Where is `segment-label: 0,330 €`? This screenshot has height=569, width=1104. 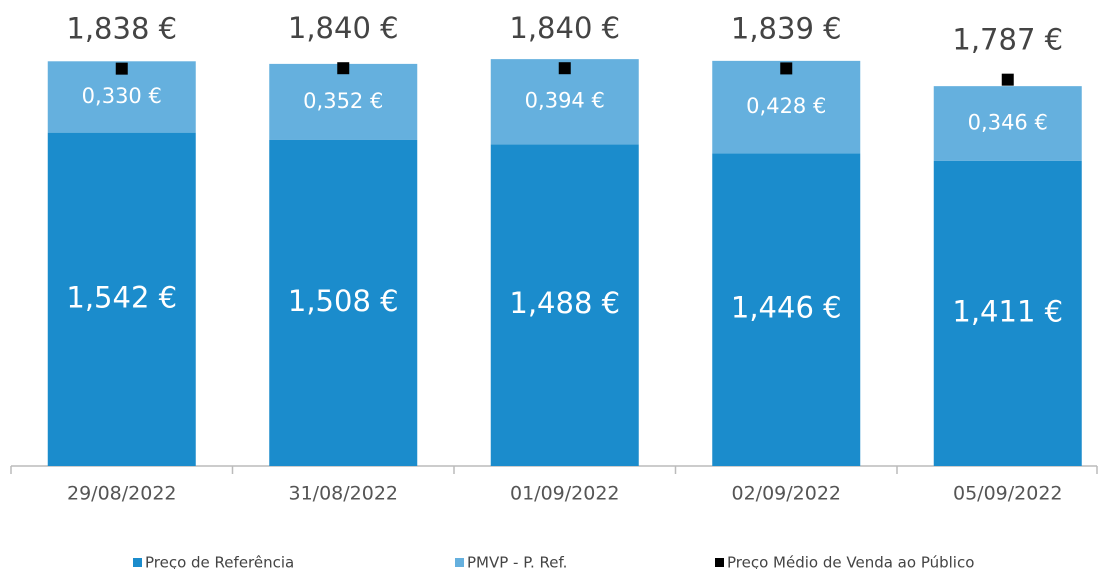
segment-label: 0,330 € is located at coordinates (122, 96).